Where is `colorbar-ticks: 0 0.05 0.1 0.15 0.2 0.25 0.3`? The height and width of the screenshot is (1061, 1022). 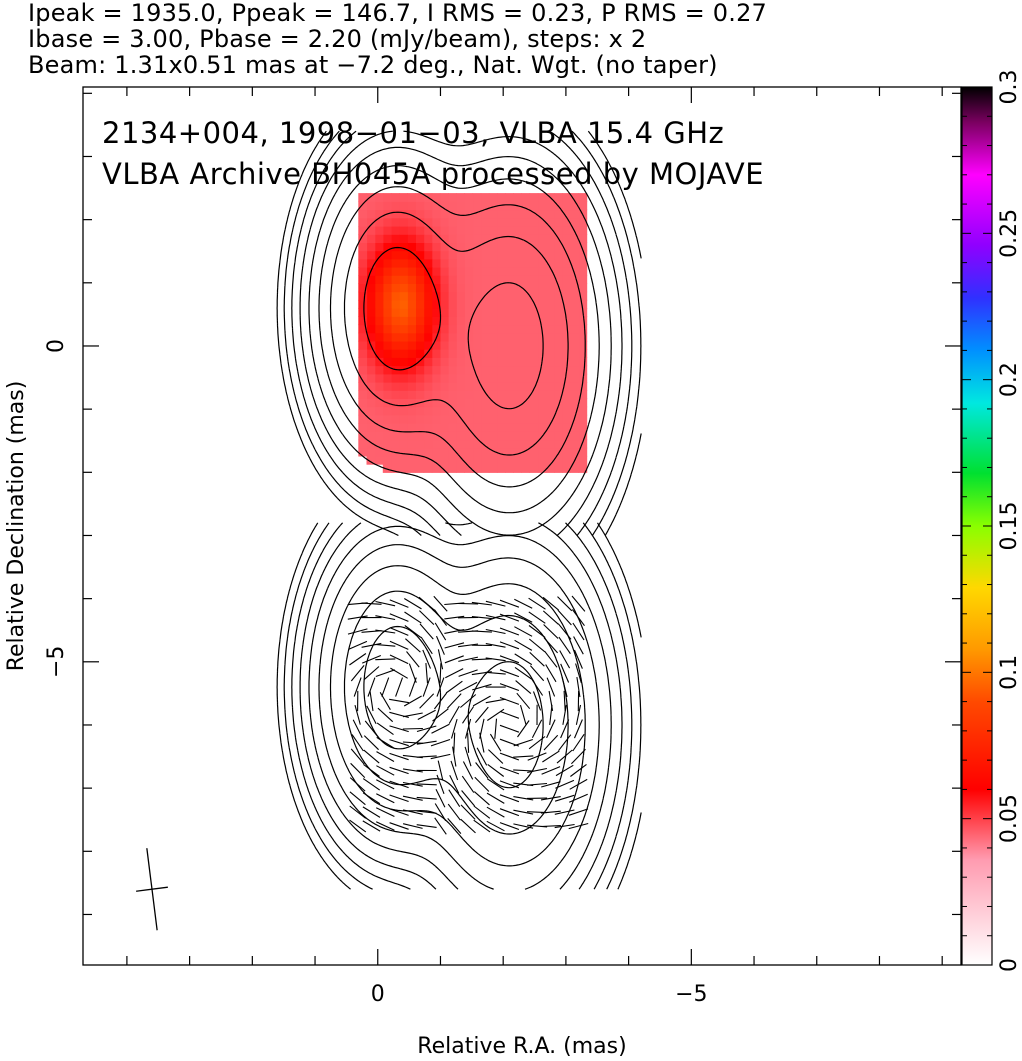
colorbar-ticks: 0 0.05 0.1 0.15 0.2 0.25 0.3 is located at coordinates (992, 521).